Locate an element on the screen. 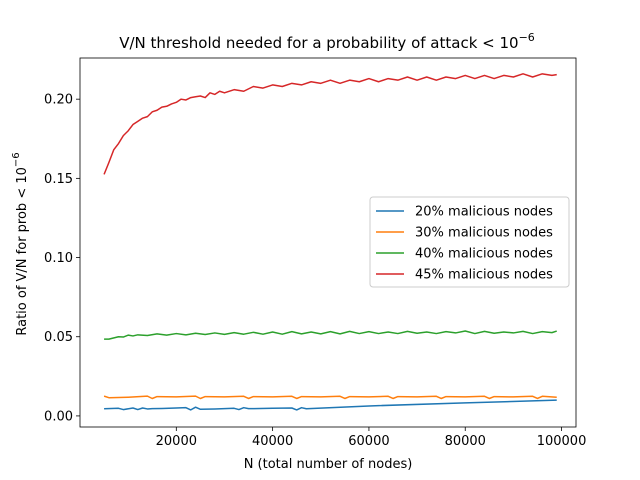 This screenshot has width=640, height=480. y-tick-label: 0.00 is located at coordinates (58, 416).